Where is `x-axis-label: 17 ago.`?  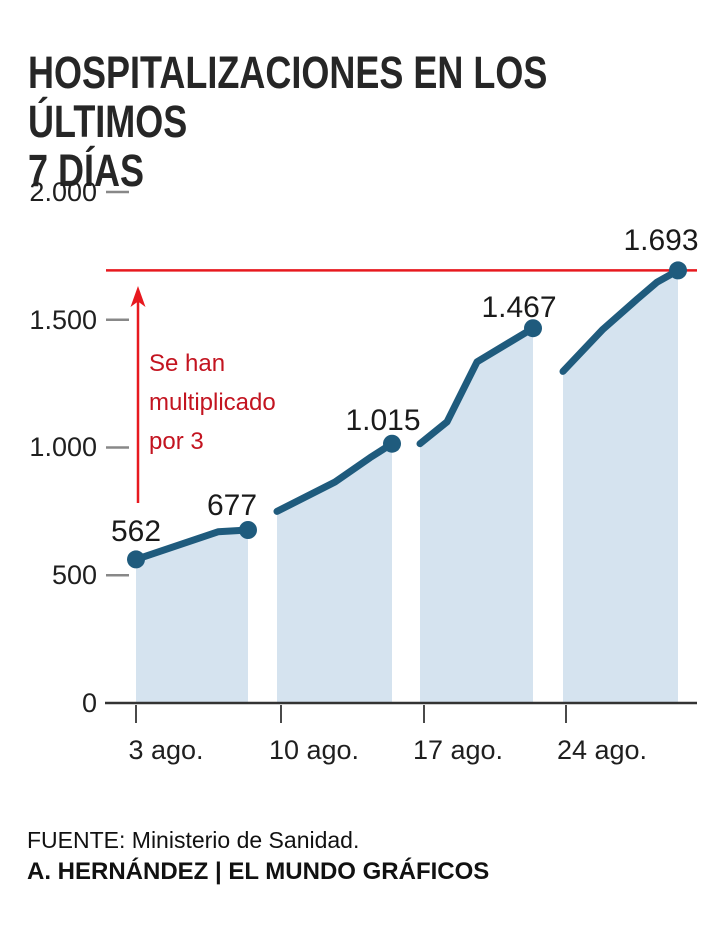 x-axis-label: 17 ago. is located at coordinates (458, 750).